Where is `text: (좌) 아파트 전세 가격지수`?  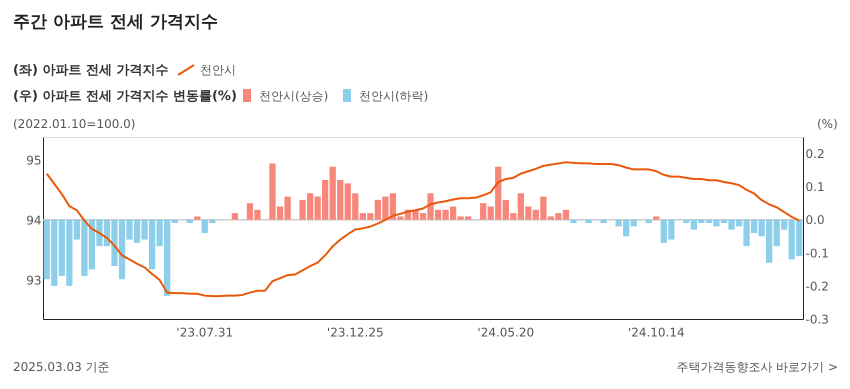 text: (좌) 아파트 전세 가격지수 is located at coordinates (90, 70).